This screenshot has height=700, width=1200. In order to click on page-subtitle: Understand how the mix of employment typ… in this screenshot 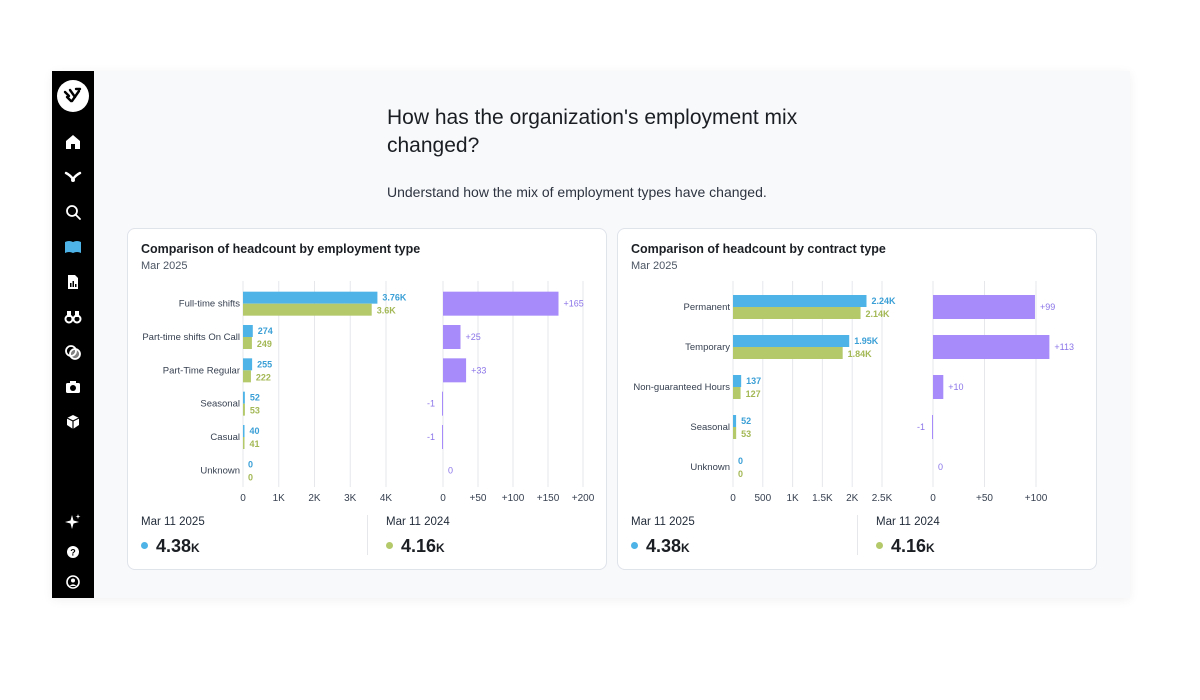, I will do `click(577, 192)`.